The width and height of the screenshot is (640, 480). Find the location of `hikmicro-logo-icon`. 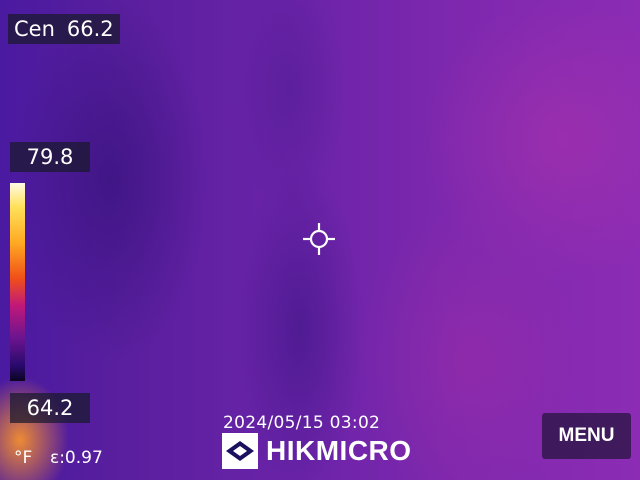

hikmicro-logo-icon is located at coordinates (240, 451).